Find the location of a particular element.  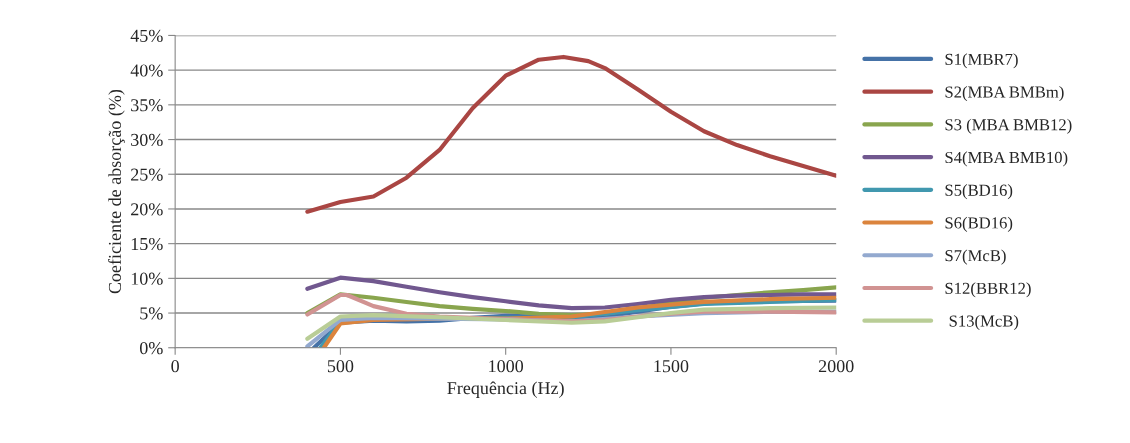

legend-label: S4(MBA BMB10) is located at coordinates (1006, 159).